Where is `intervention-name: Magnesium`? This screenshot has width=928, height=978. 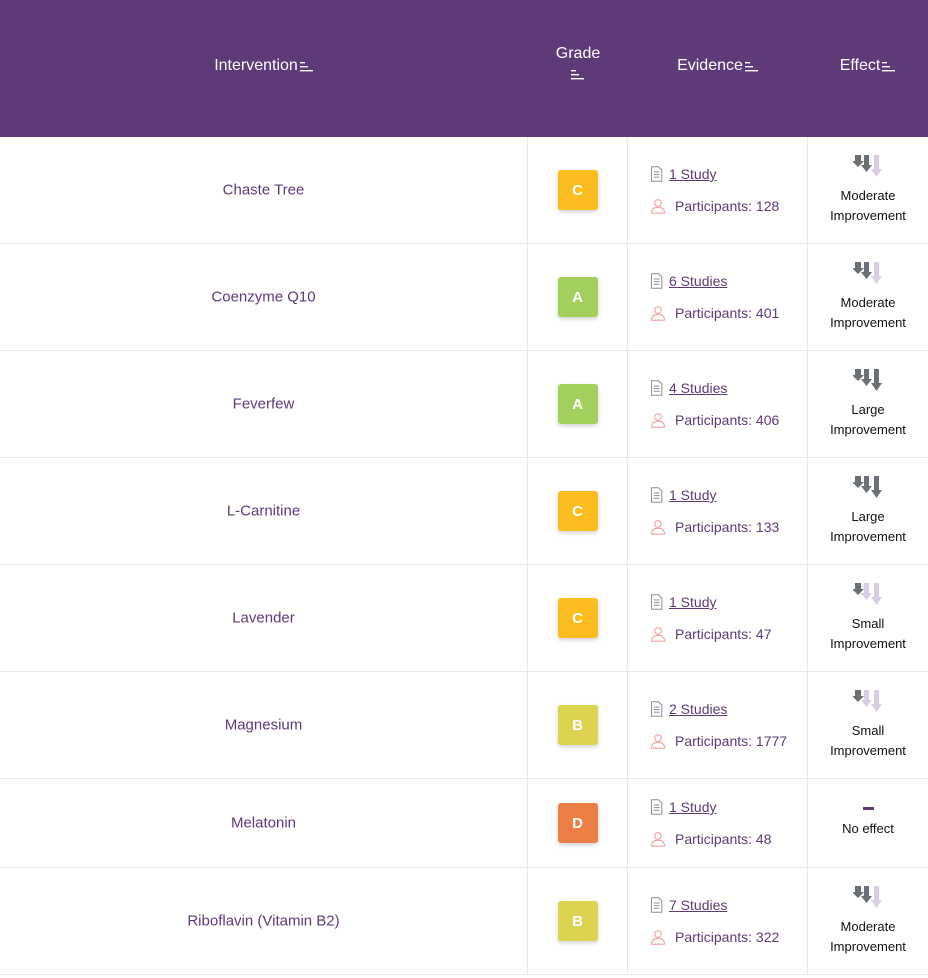
intervention-name: Magnesium is located at coordinates (263, 725).